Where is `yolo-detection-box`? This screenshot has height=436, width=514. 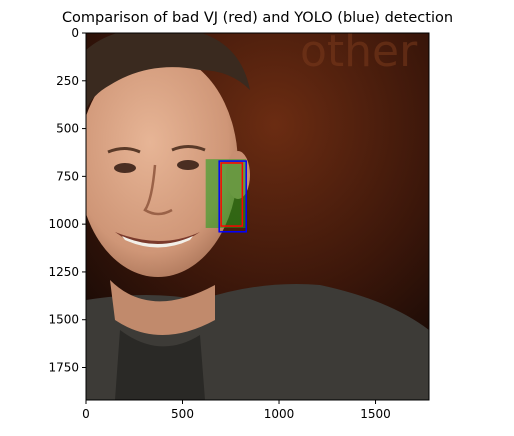 yolo-detection-box is located at coordinates (232, 196).